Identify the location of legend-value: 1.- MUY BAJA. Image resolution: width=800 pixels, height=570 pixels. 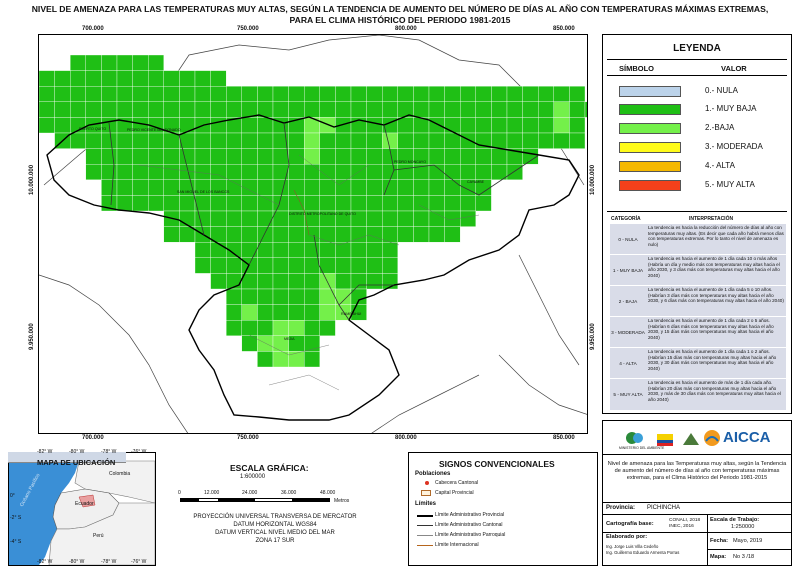
(731, 108).